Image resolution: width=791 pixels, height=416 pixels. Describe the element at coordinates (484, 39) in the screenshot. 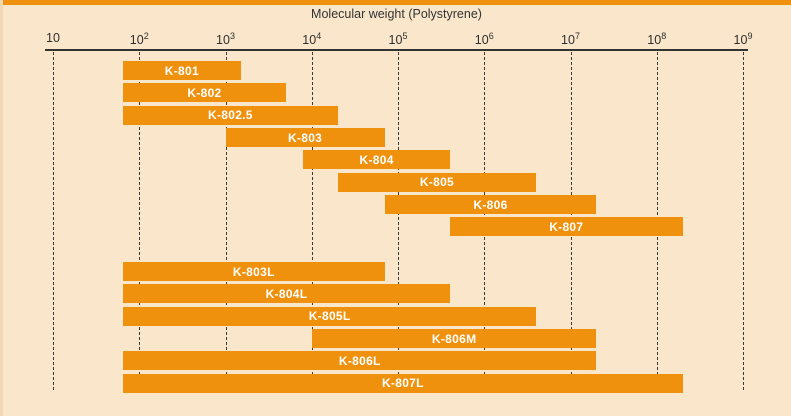

I see `x-axis-tick-label: 10⁶` at that location.